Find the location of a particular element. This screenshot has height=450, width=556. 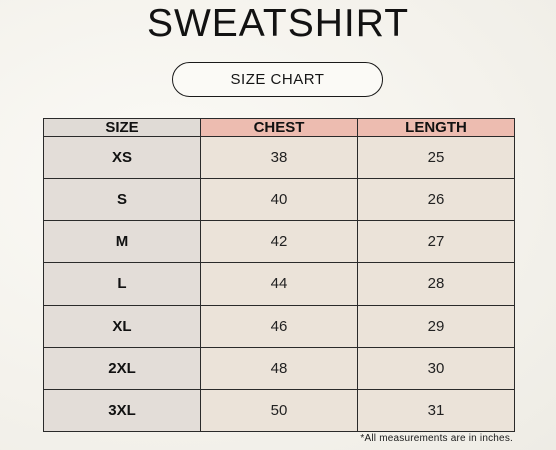

size-cell: L is located at coordinates (122, 284).